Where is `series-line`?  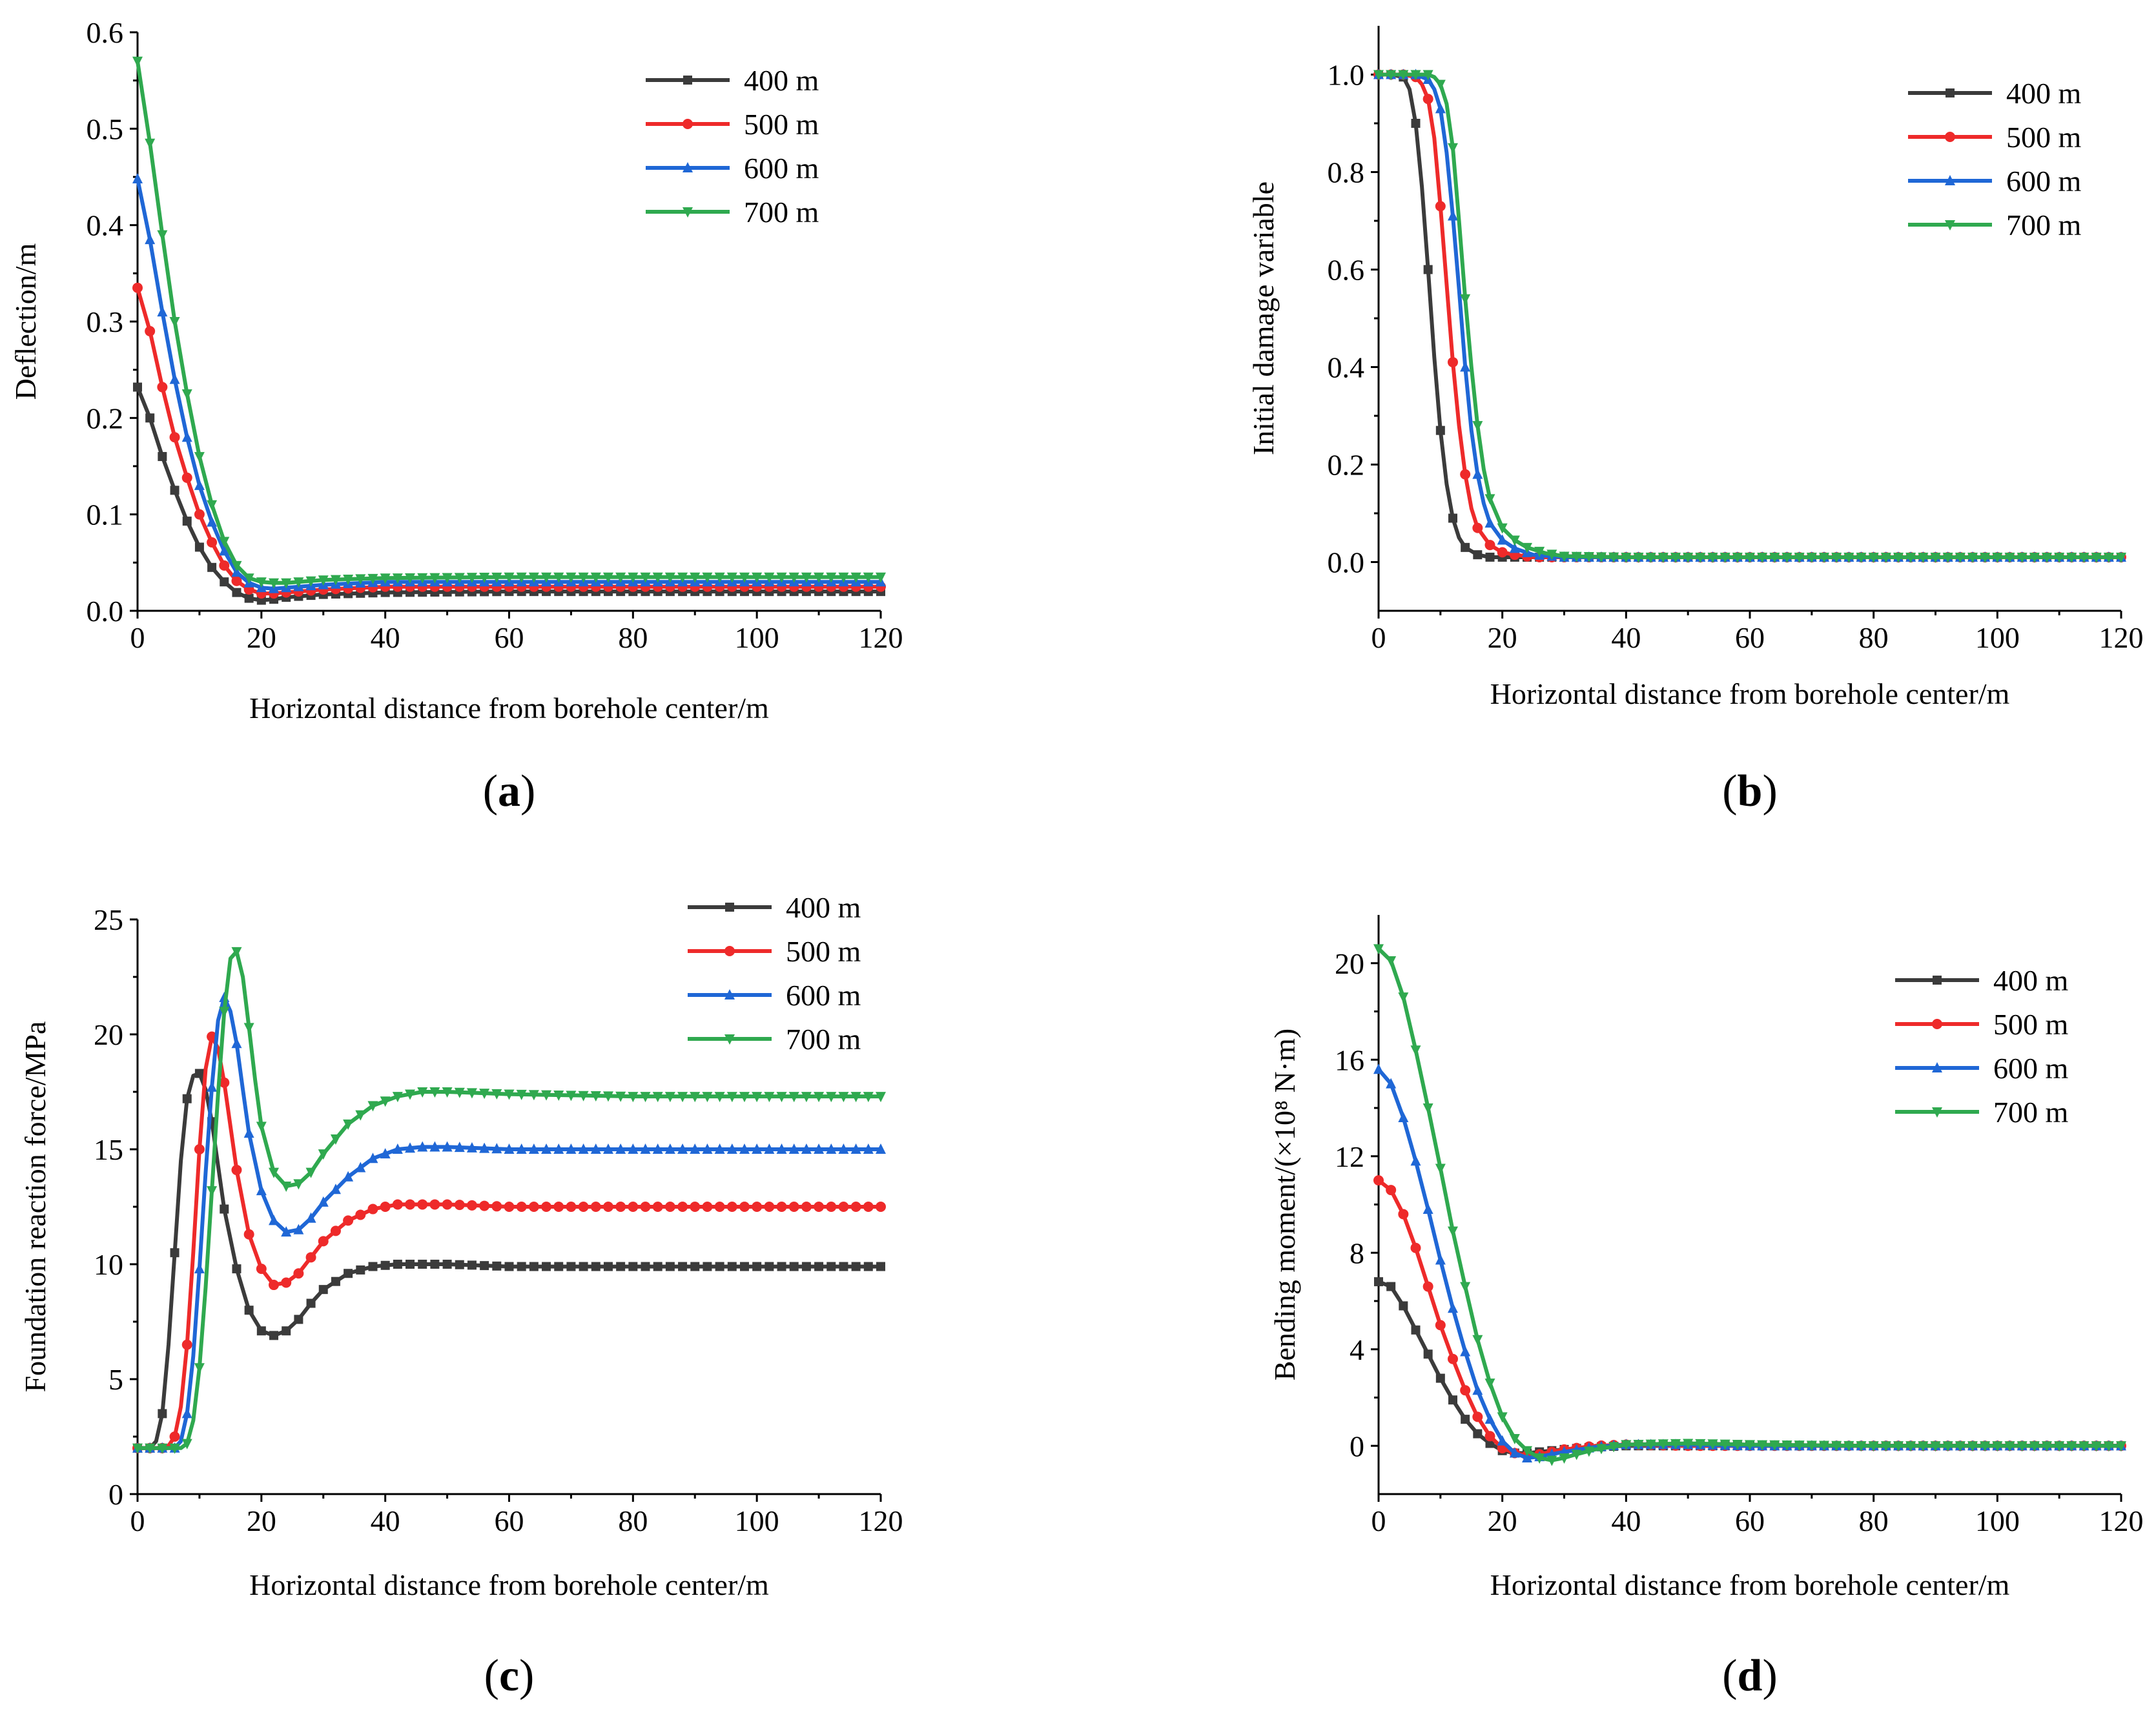 series-line is located at coordinates (510, 1223).